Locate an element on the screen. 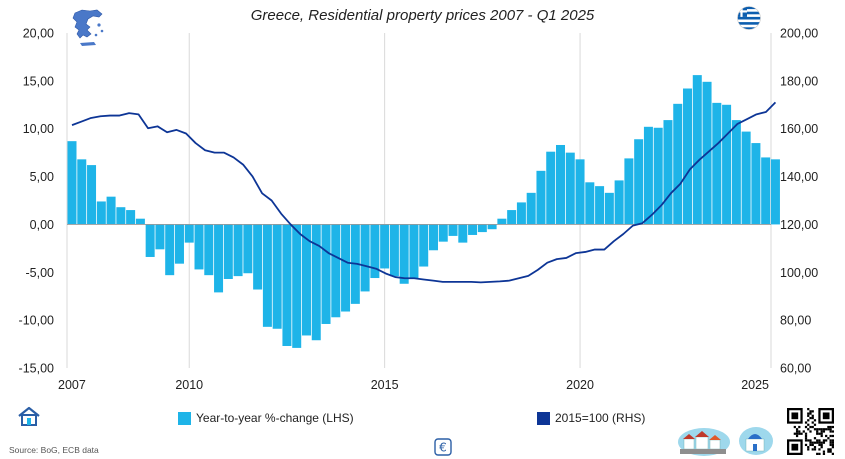 The width and height of the screenshot is (845, 459). right-tick-label: 200,00 is located at coordinates (799, 34).